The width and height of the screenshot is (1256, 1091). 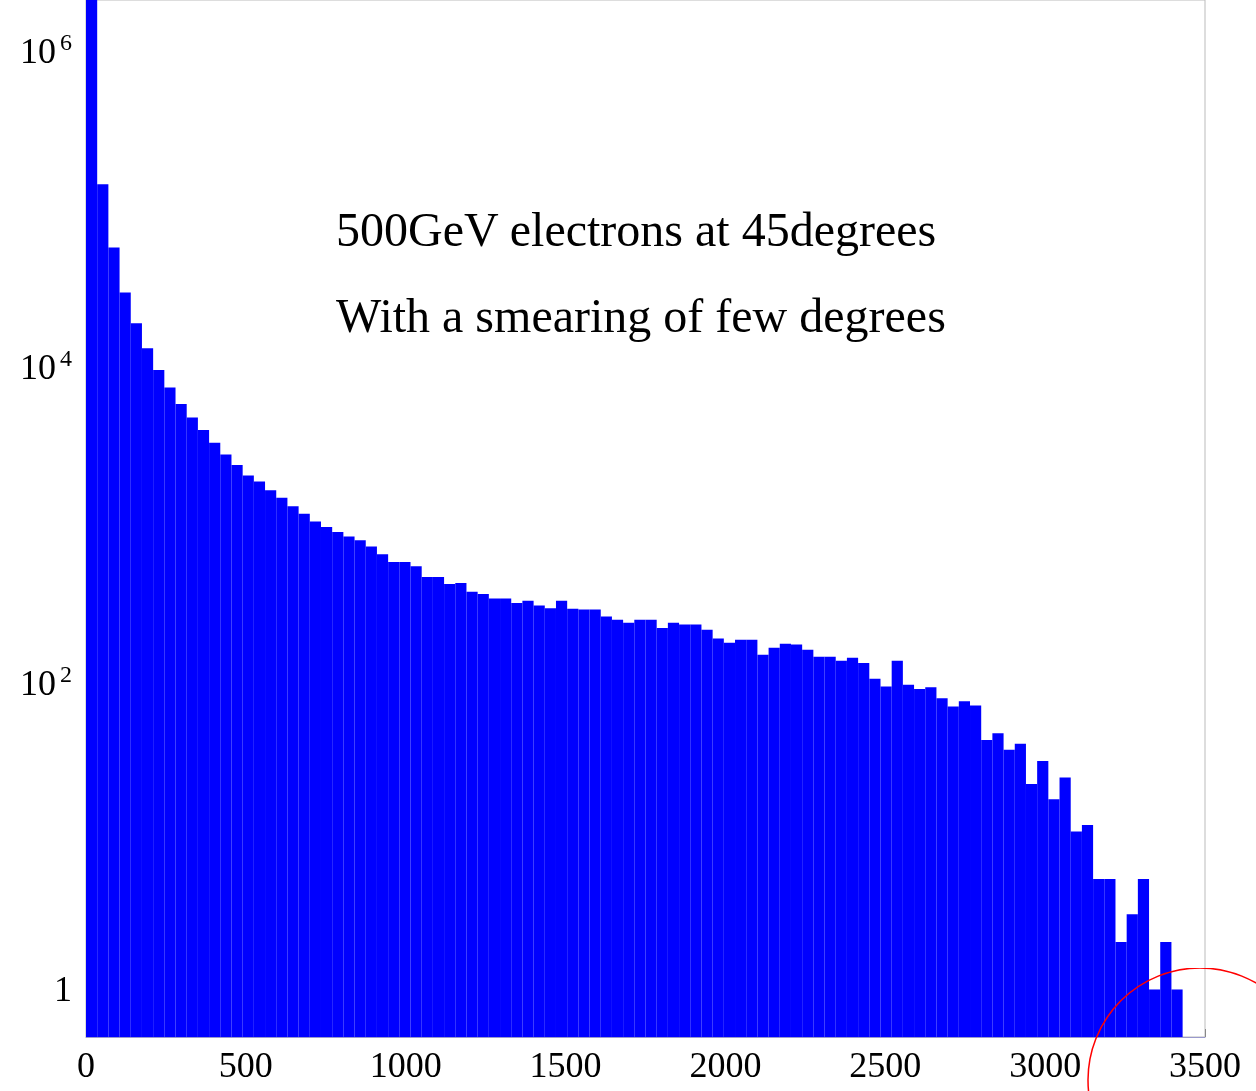 I want to click on y-tick-label: 10$^{6}$, so click(x=46, y=51).